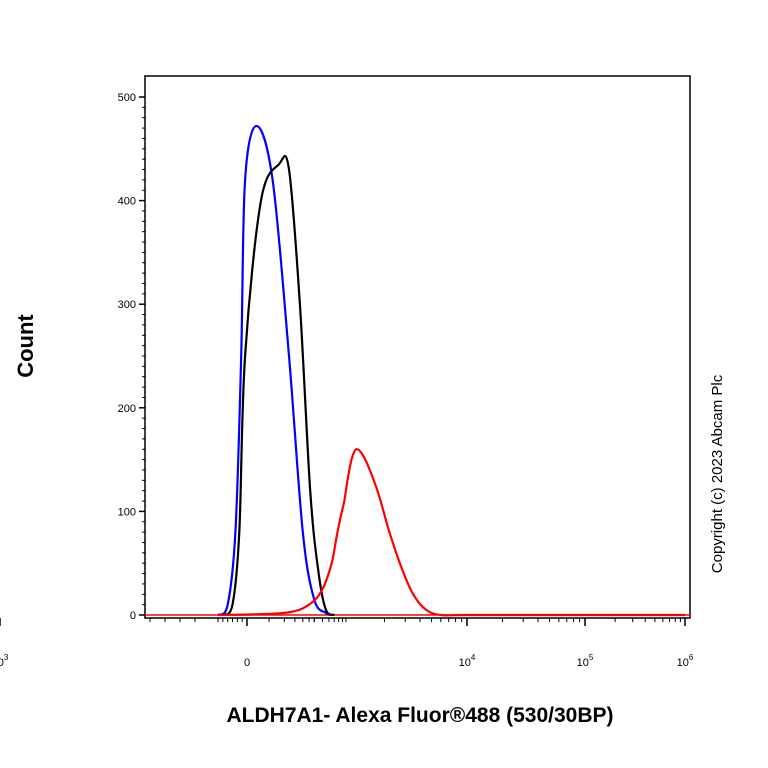 The width and height of the screenshot is (768, 768). I want to click on copyright-annotation: Copyright (c) 2023 Abcam Plc, so click(717, 473).